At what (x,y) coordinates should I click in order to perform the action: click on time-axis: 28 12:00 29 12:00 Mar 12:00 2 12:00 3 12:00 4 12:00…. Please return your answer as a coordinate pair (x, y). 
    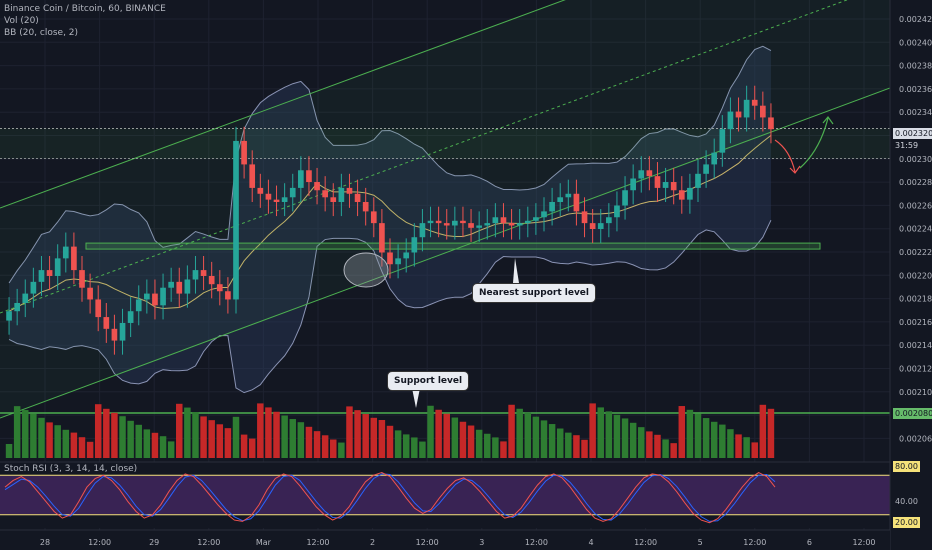
    Looking at the image, I should click on (445, 539).